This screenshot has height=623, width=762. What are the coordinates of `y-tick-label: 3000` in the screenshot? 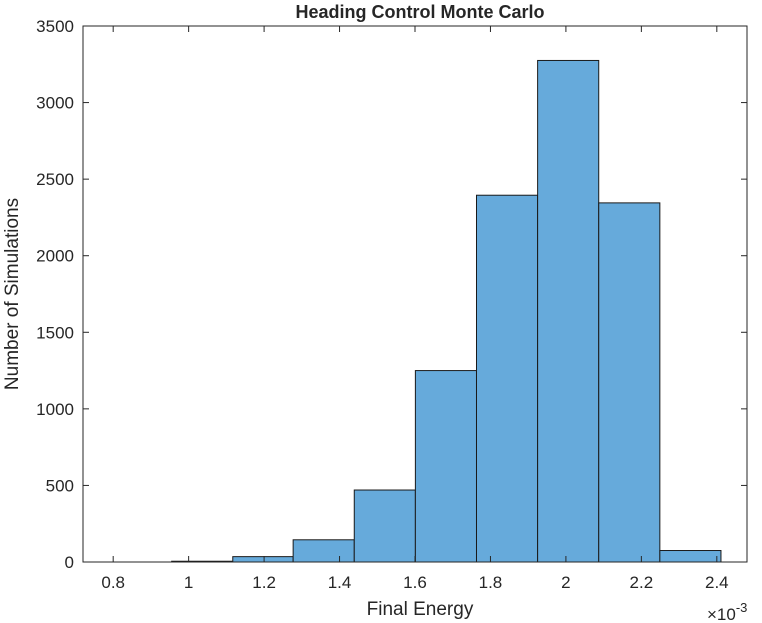 It's located at (55, 103).